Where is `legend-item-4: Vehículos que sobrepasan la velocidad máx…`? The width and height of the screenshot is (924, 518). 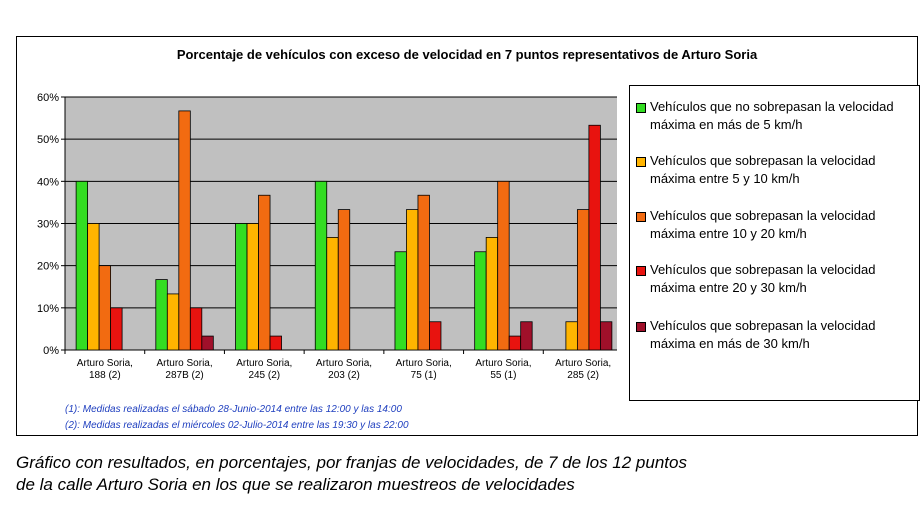
legend-item-4: Vehículos que sobrepasan la velocidad máx… is located at coordinates (776, 279).